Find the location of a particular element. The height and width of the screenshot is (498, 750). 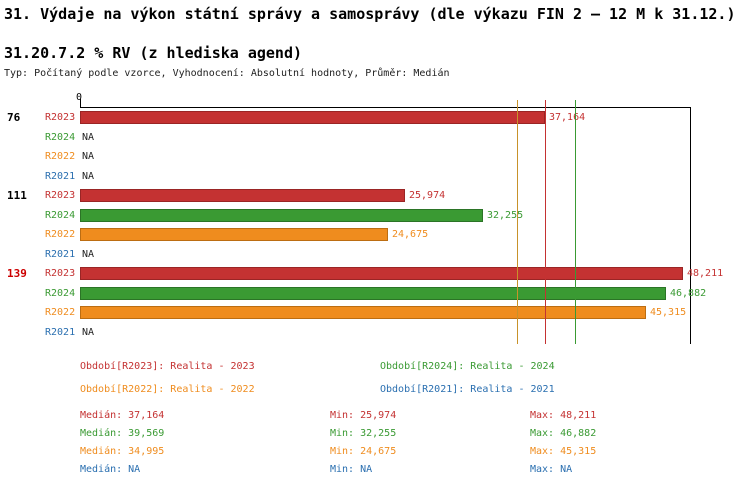

stats-median-r2023: Medián: 37,164 is located at coordinates (122, 415).